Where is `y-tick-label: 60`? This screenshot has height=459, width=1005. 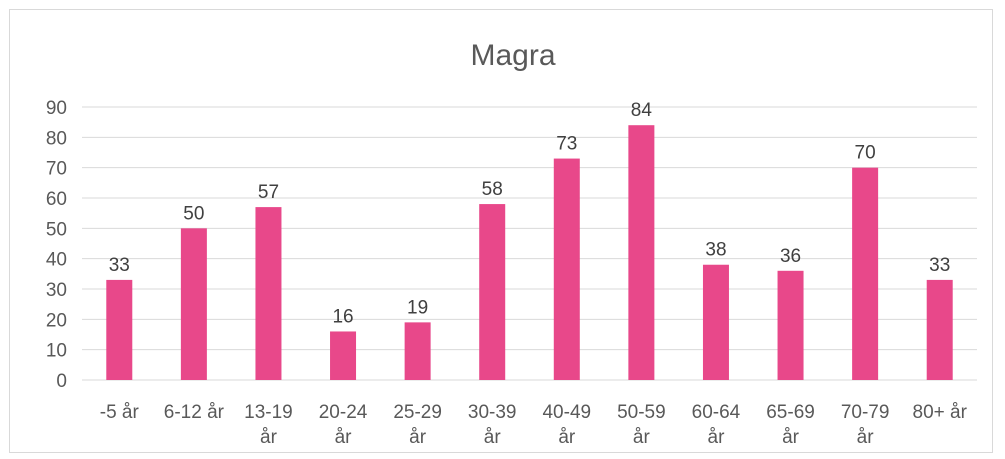 y-tick-label: 60 is located at coordinates (56, 199).